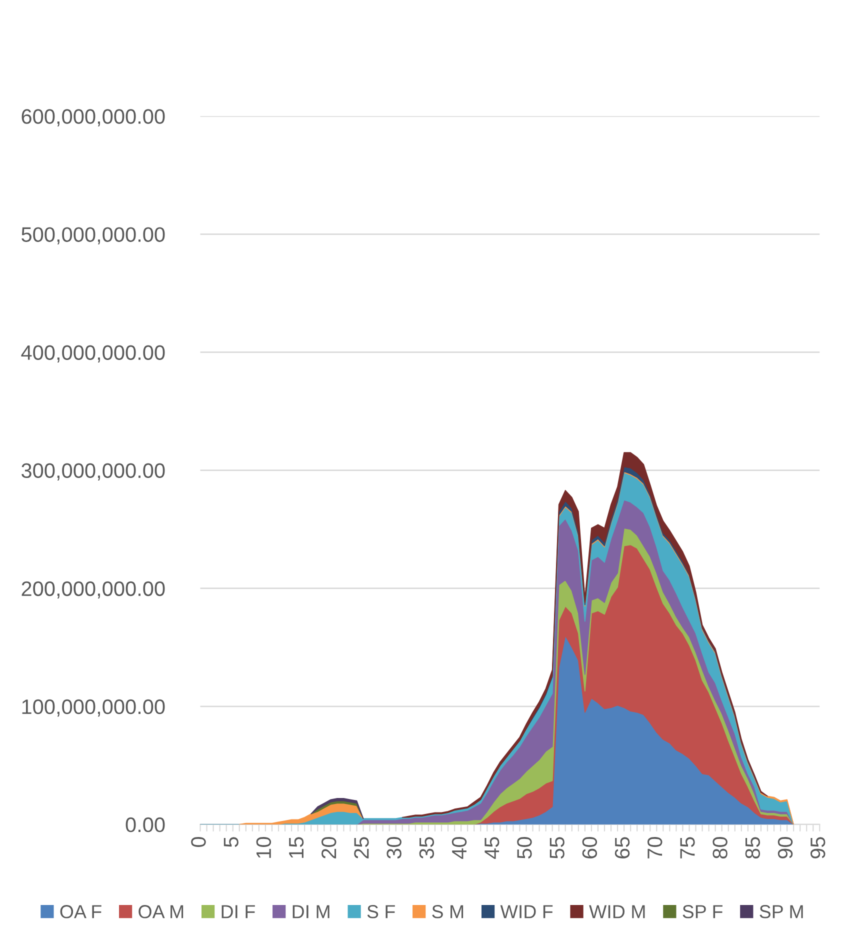 The width and height of the screenshot is (845, 952). Describe the element at coordinates (622, 847) in the screenshot. I see `x-tick-label: 65` at that location.